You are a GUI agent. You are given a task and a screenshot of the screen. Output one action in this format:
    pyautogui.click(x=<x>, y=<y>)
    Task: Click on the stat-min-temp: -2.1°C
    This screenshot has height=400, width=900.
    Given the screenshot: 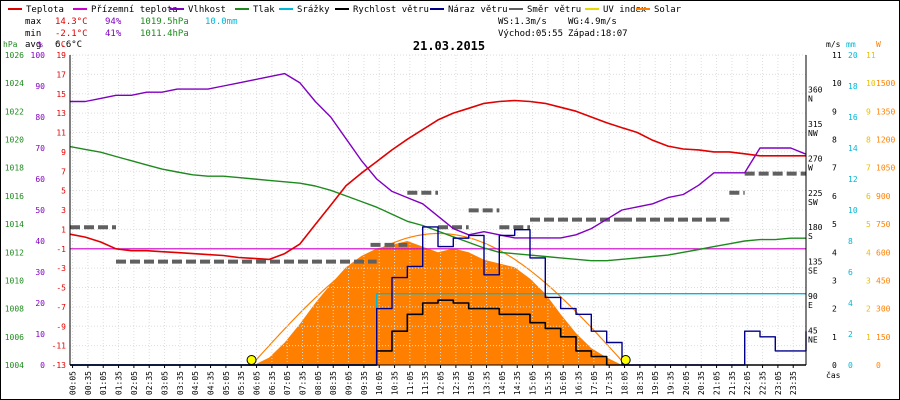 What is the action you would take?
    pyautogui.click(x=71, y=34)
    